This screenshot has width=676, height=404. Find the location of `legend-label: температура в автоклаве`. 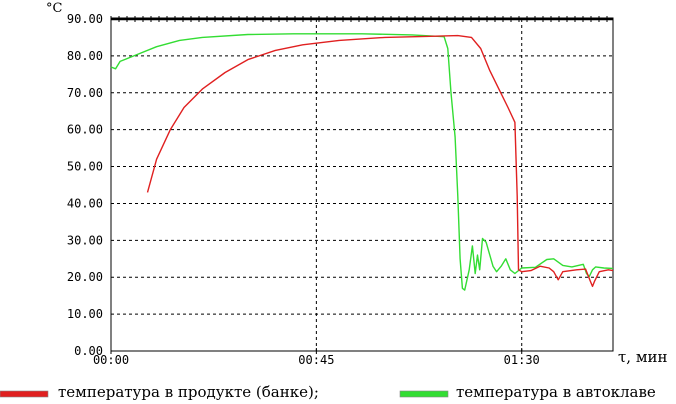

legend-label: температура в автоклаве is located at coordinates (556, 392).